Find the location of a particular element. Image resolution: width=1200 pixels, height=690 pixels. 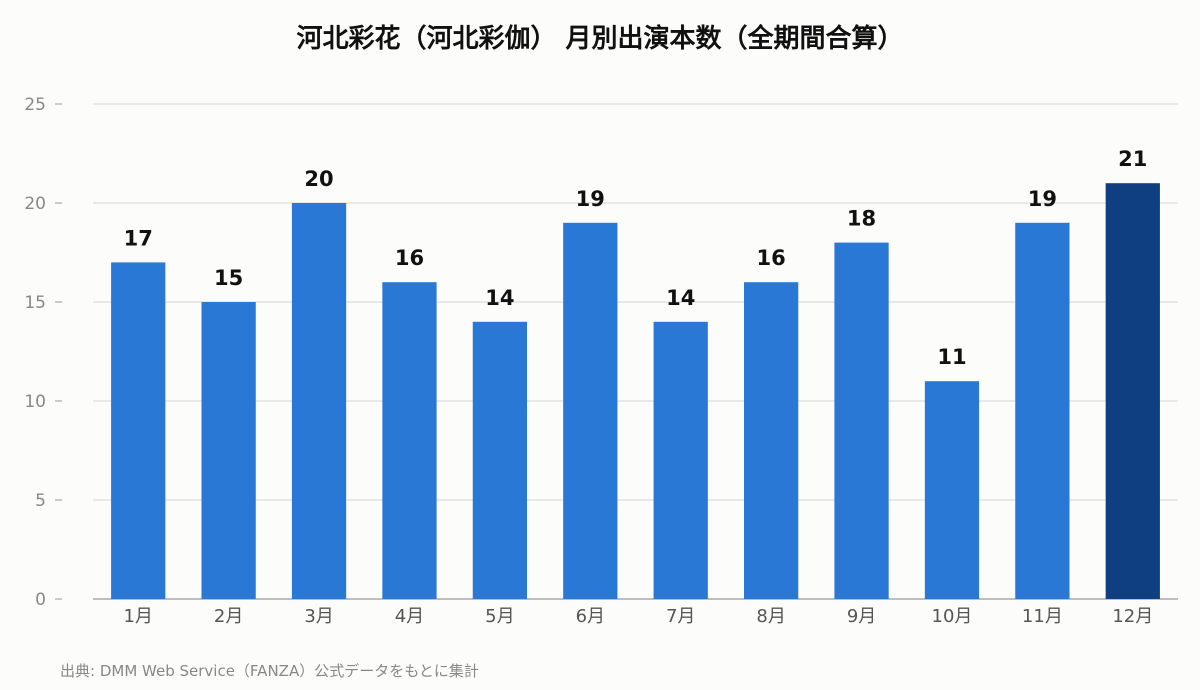

chart-title: 河北彩花（河北彩伽） 月別出演本数（全期間合算） is located at coordinates (600, 39).